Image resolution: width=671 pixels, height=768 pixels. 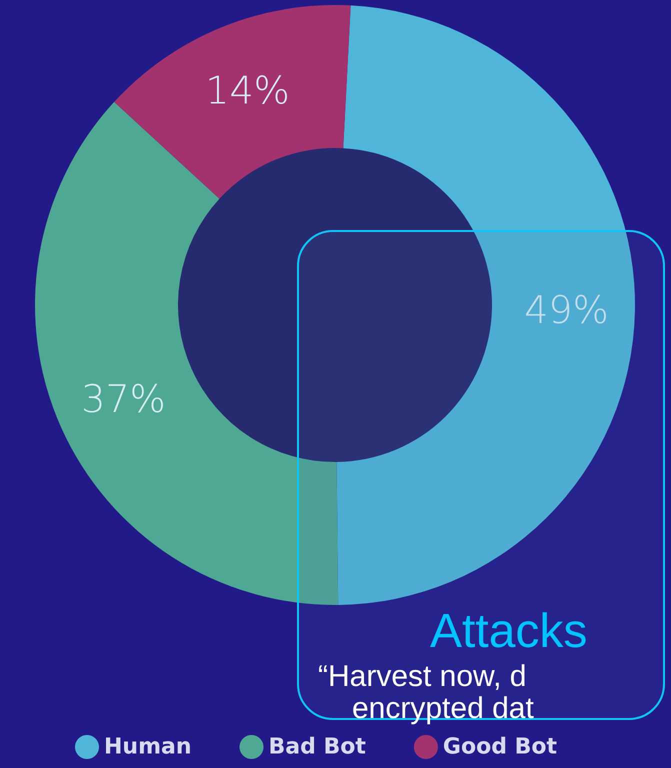 I want to click on data-label: 14%, so click(x=247, y=90).